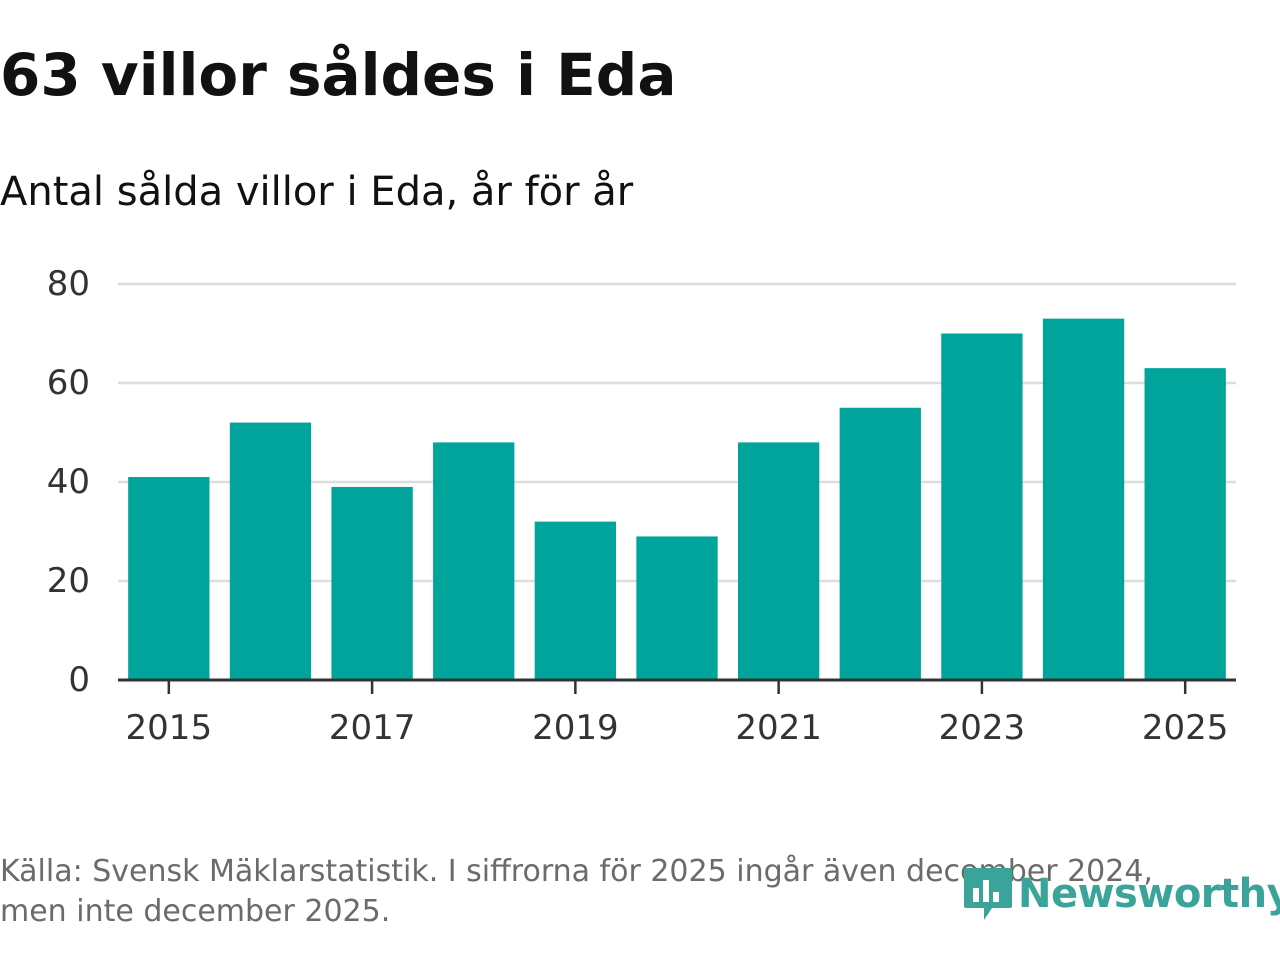 The height and width of the screenshot is (960, 1280). I want to click on x-tick-label-2021: 2021, so click(778, 728).